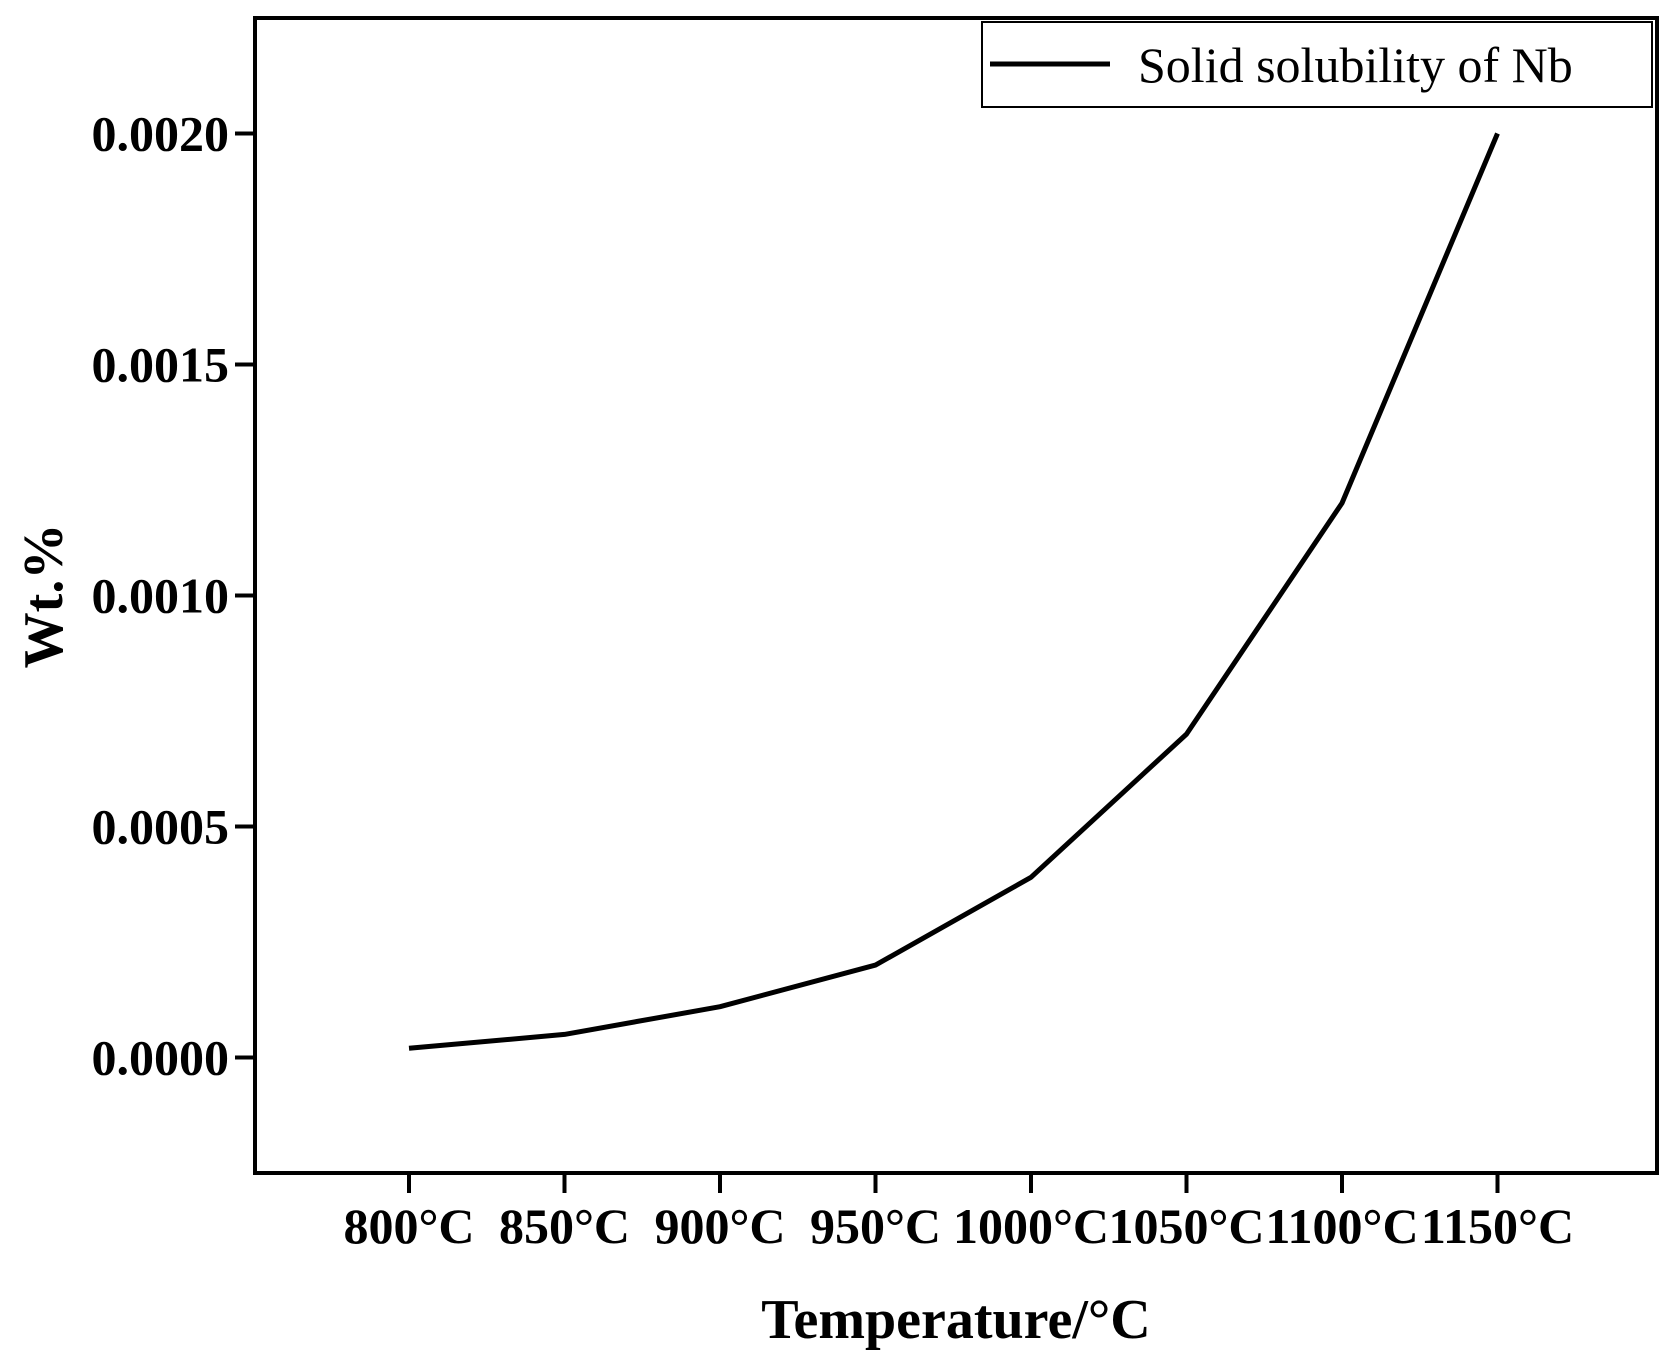  What do you see at coordinates (161, 365) in the screenshot?
I see `y-tick-label: 0.0015` at bounding box center [161, 365].